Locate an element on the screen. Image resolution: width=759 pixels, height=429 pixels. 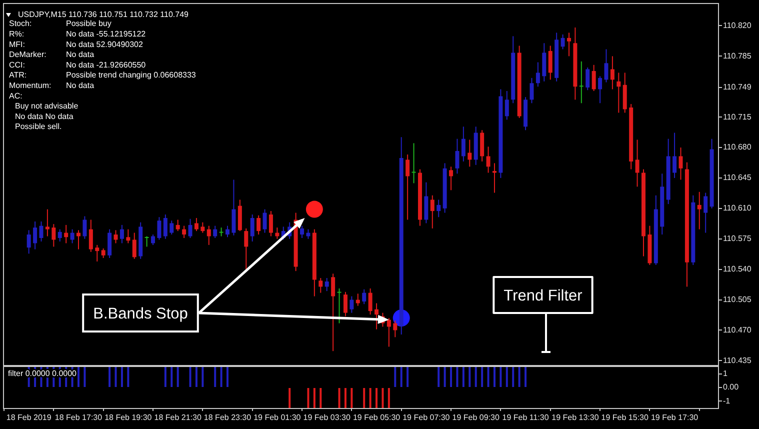
annotation: Trend Filter is located at coordinates (543, 295).